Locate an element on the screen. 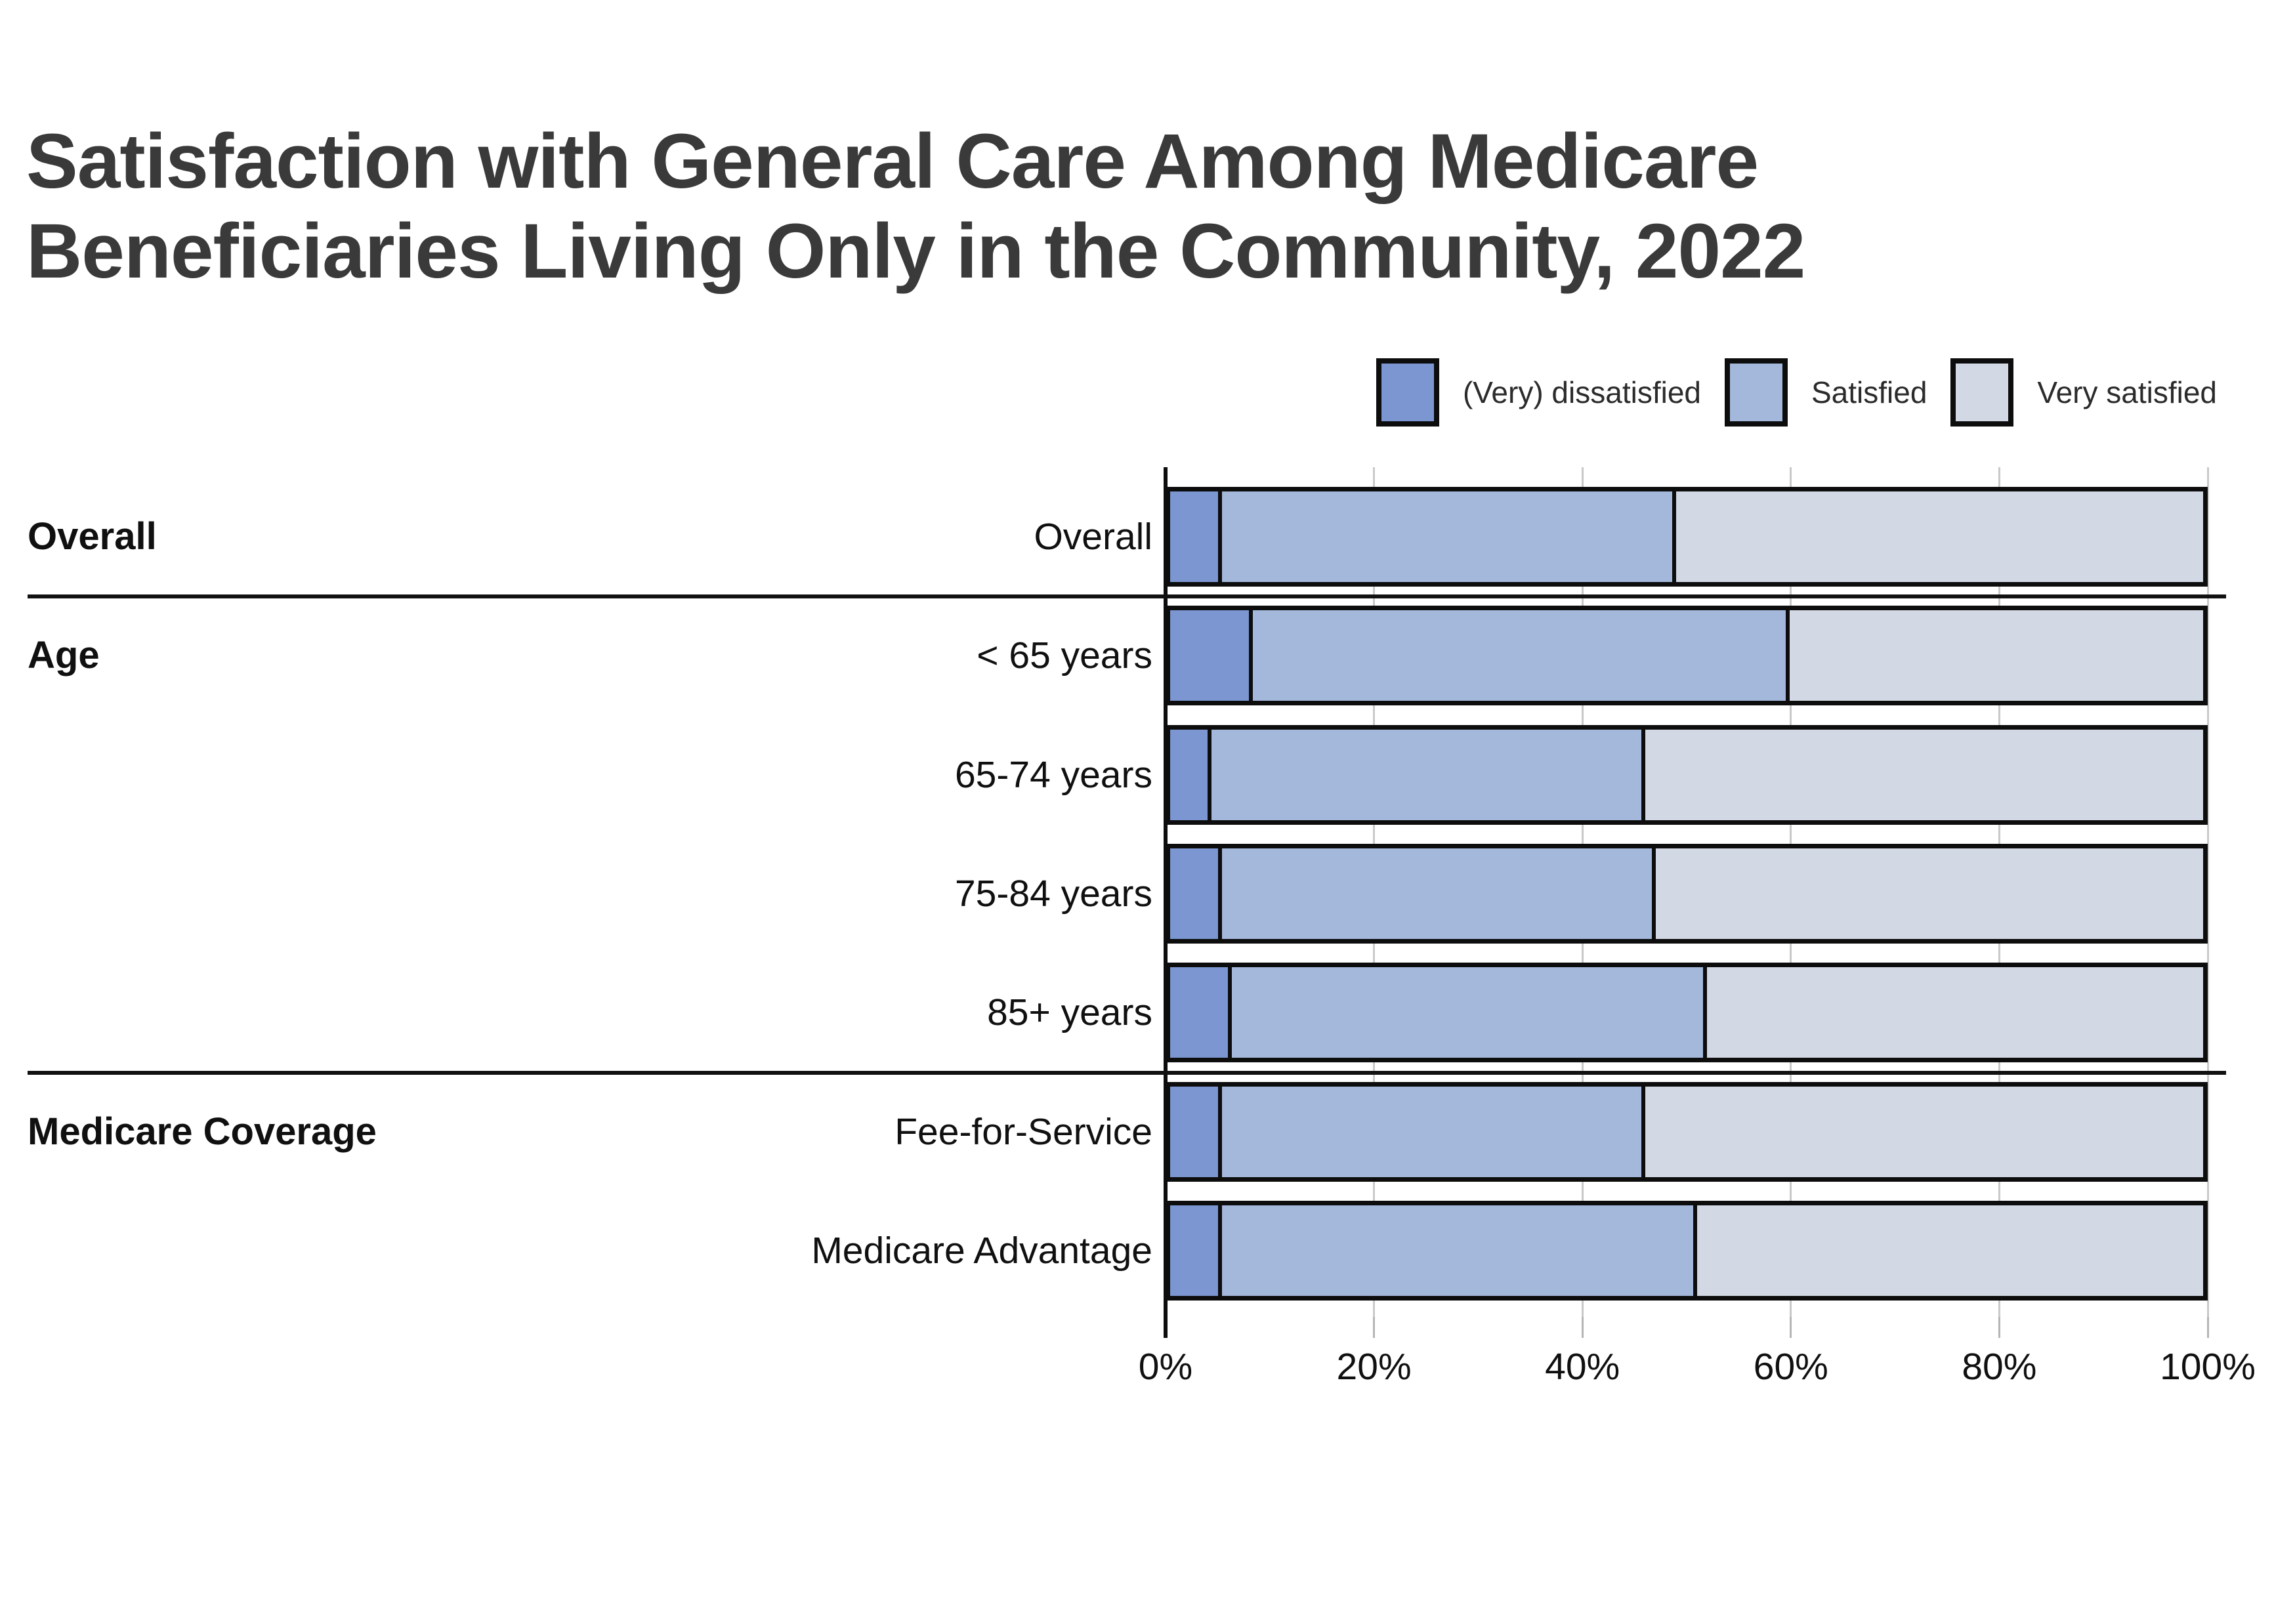 This screenshot has width=2274, height=1624. bar-row-medicare-advantage is located at coordinates (1687, 1251).